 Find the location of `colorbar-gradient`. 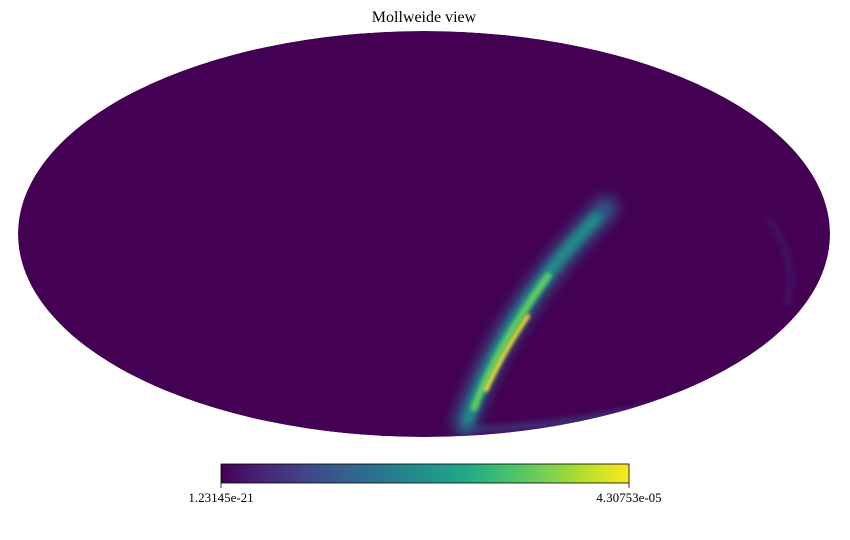

colorbar-gradient is located at coordinates (425, 473).